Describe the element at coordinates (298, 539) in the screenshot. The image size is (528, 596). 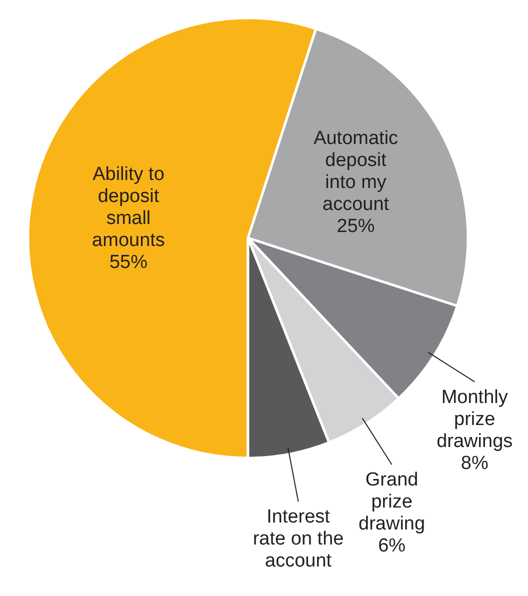
I see `slice-label: Interest rate on the account` at that location.